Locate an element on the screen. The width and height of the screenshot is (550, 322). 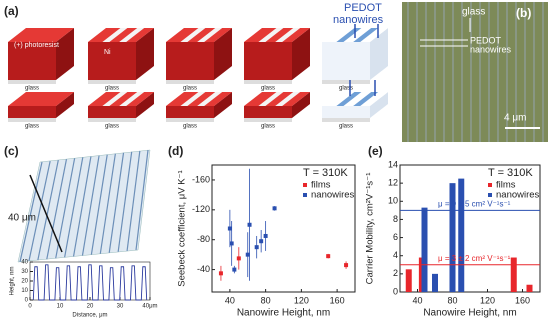
y-tick-label: 40 is located at coordinates (24, 263).